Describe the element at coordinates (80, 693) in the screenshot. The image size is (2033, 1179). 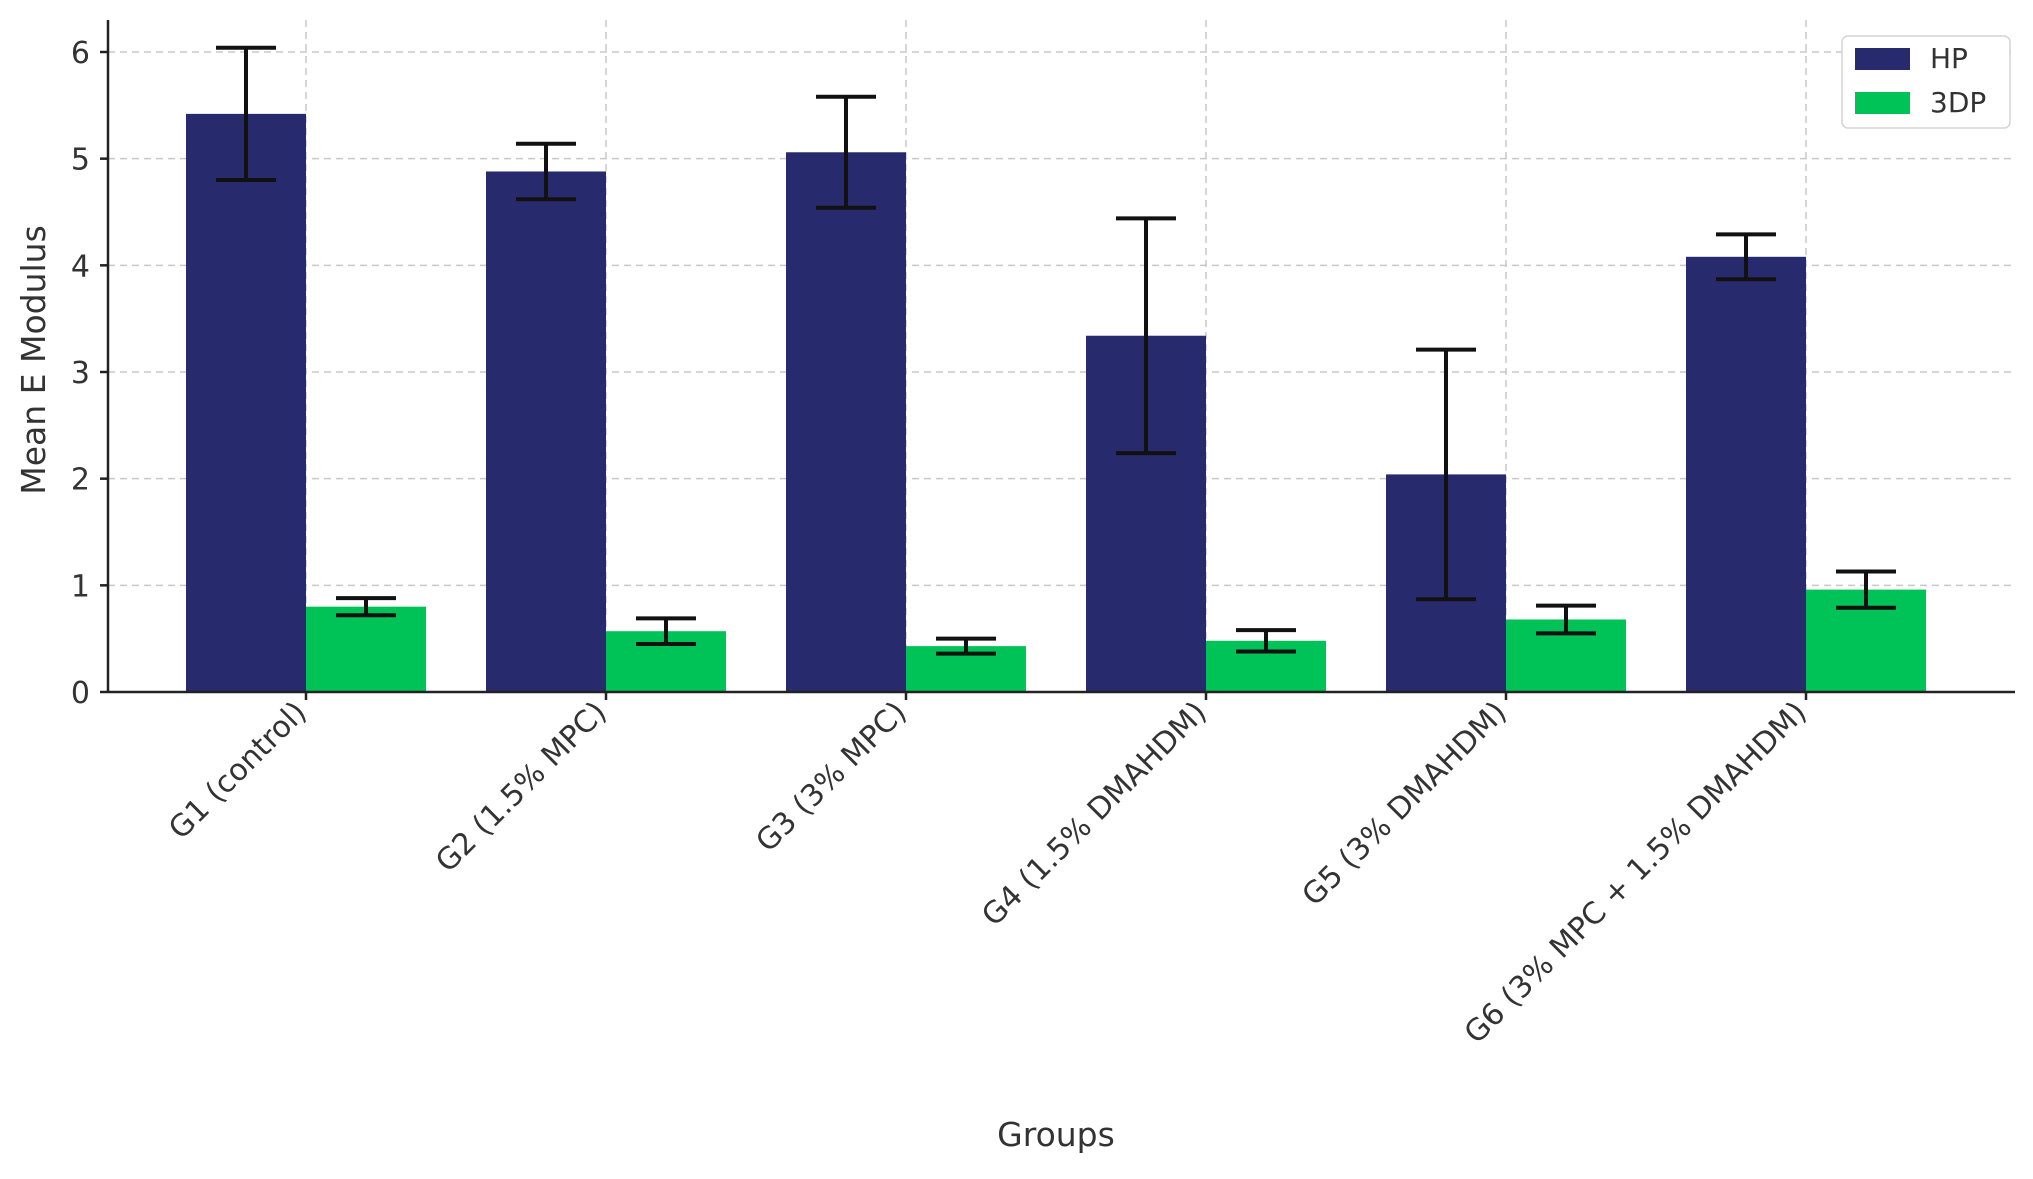
I see `y-tick-label: 0` at that location.